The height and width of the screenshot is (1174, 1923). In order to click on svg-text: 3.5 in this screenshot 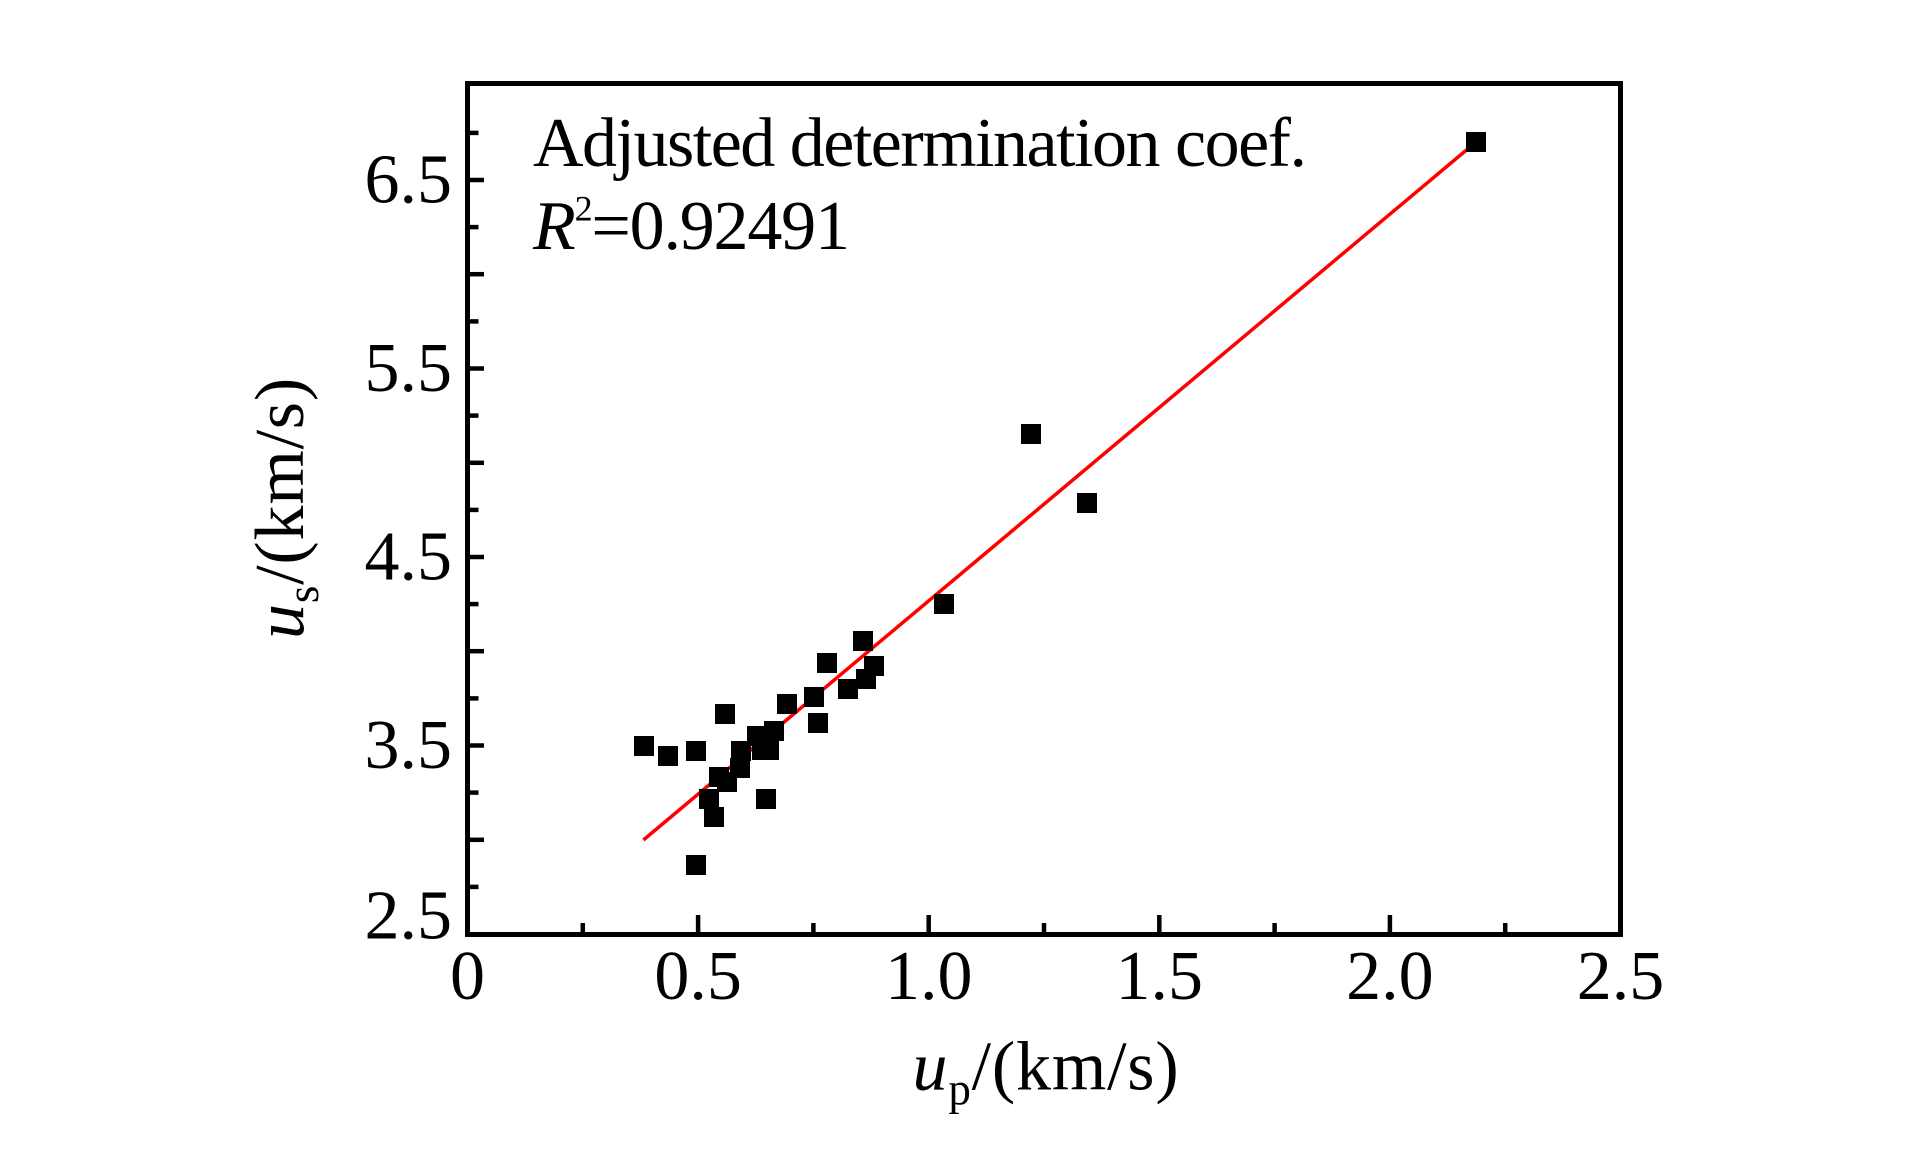, I will do `click(409, 745)`.